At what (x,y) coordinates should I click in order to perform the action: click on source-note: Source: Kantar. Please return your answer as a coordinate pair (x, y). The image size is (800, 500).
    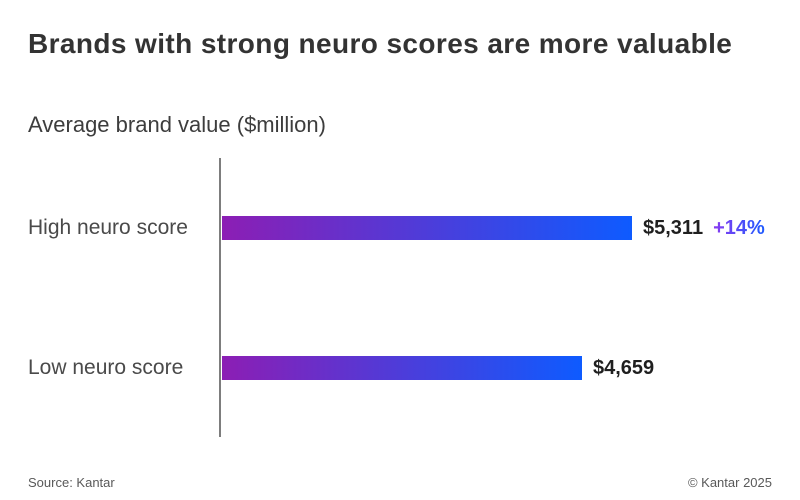
    Looking at the image, I should click on (71, 482).